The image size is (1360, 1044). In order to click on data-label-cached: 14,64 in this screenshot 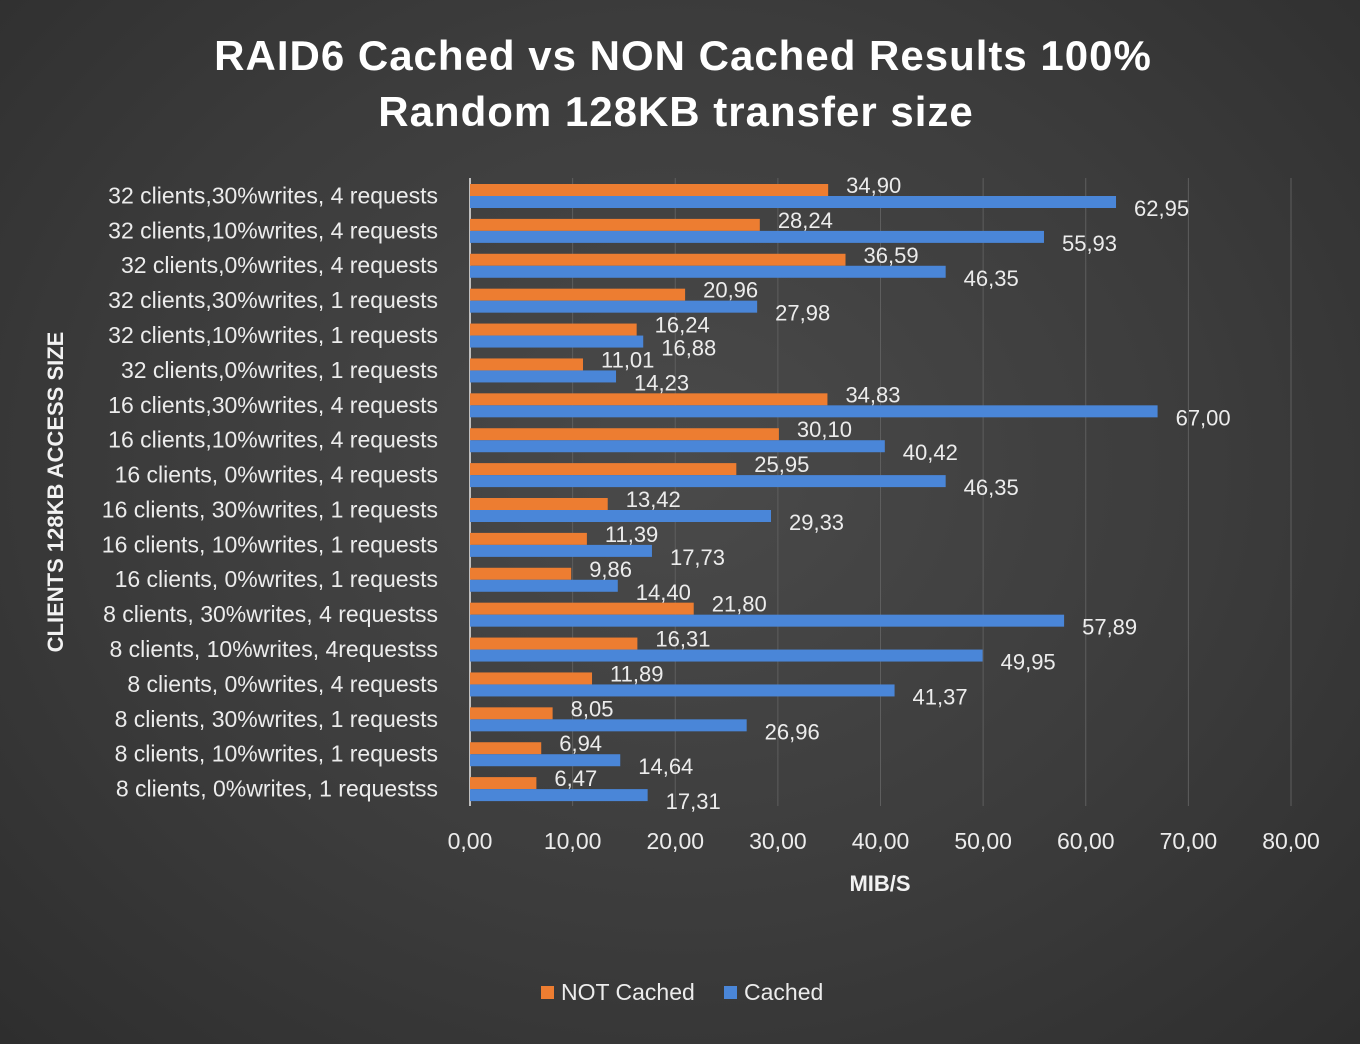, I will do `click(665, 766)`.